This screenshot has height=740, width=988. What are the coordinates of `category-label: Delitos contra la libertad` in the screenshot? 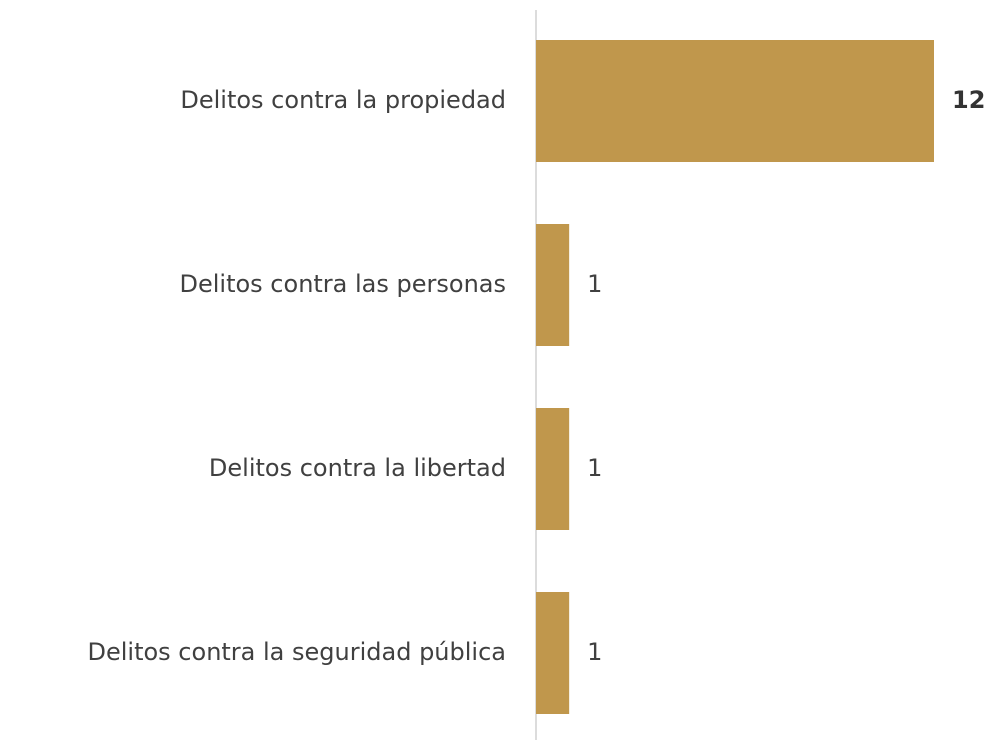 It's located at (357, 468).